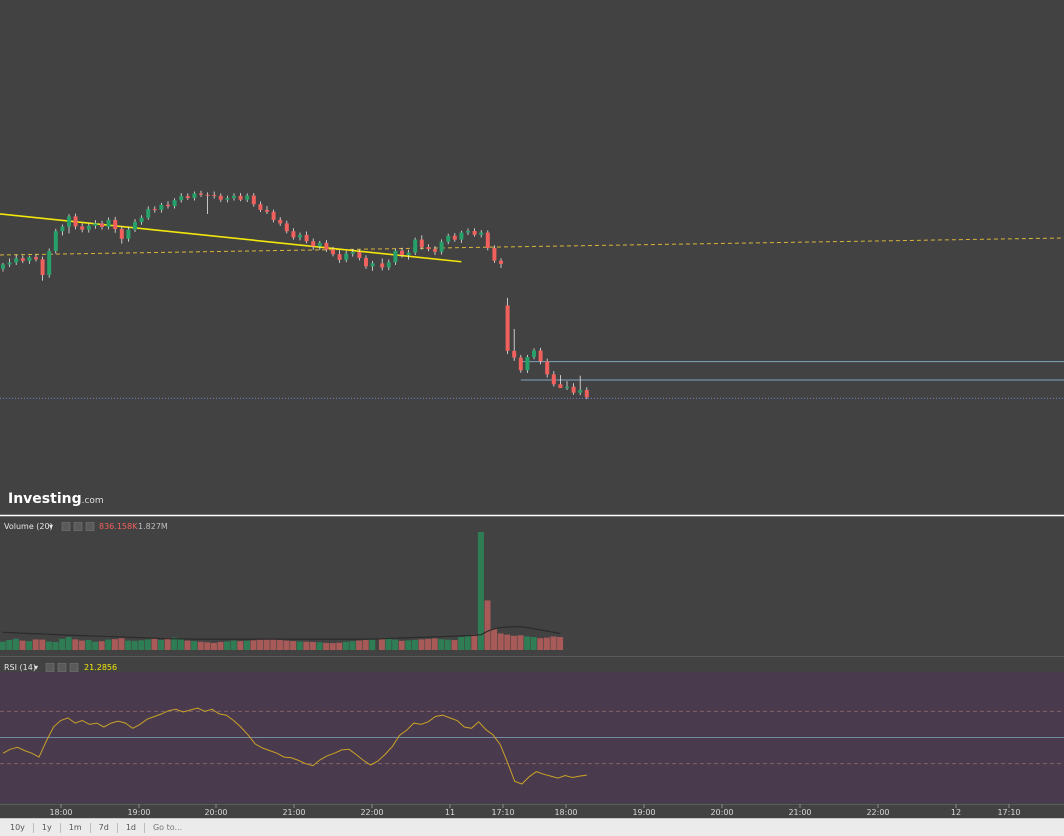 Image resolution: width=1064 pixels, height=836 pixels. What do you see at coordinates (20, 667) in the screenshot?
I see `rsi-label: RSI (14)` at bounding box center [20, 667].